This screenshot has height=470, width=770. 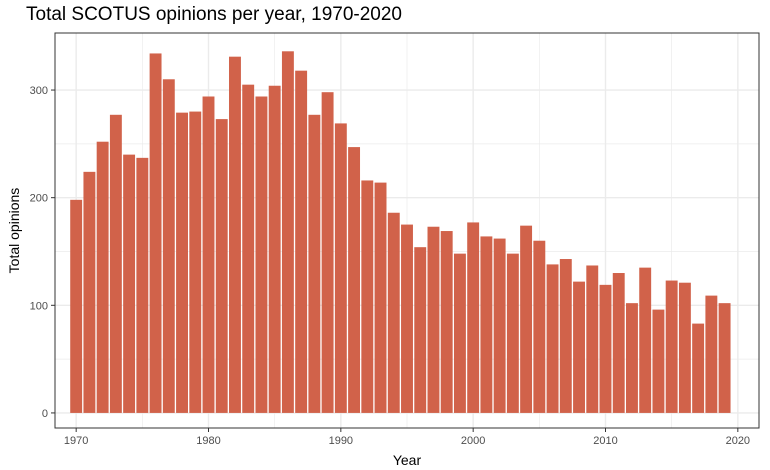 I want to click on bar-2002, so click(x=499, y=325).